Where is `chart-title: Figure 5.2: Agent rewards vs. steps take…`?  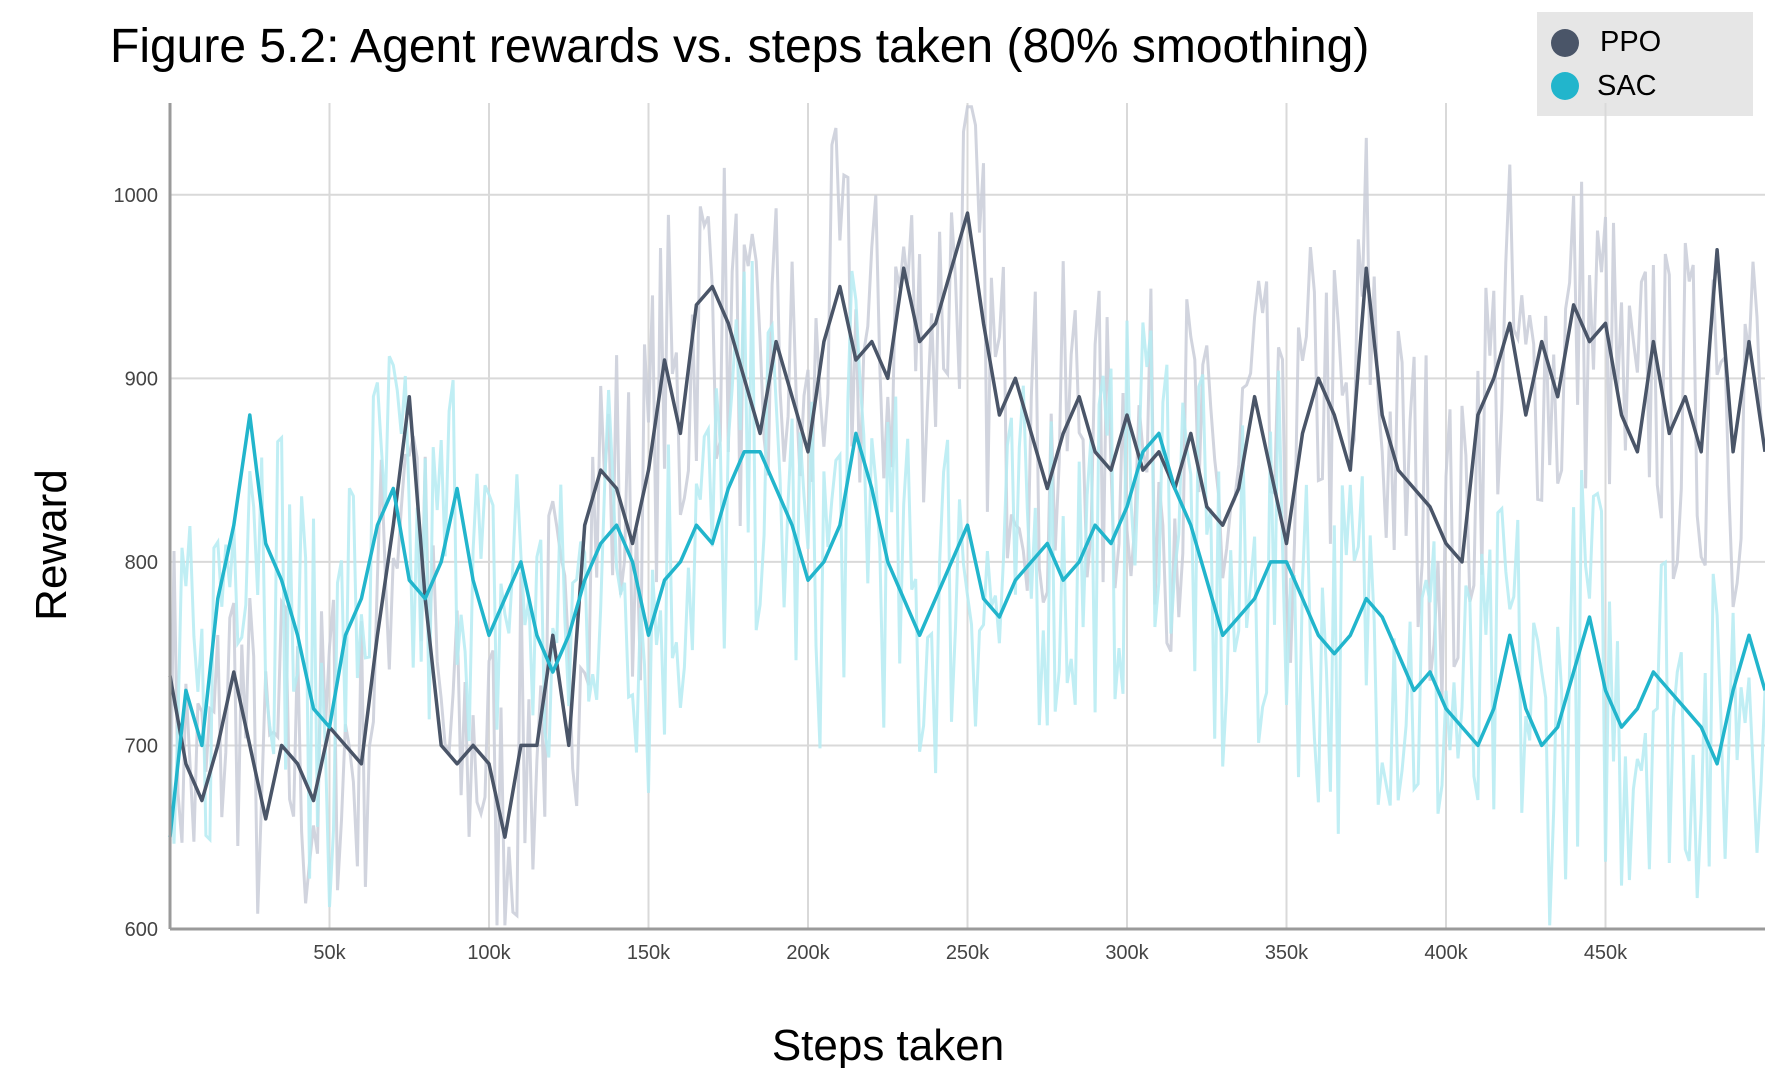 chart-title: Figure 5.2: Agent rewards vs. steps take… is located at coordinates (739, 46).